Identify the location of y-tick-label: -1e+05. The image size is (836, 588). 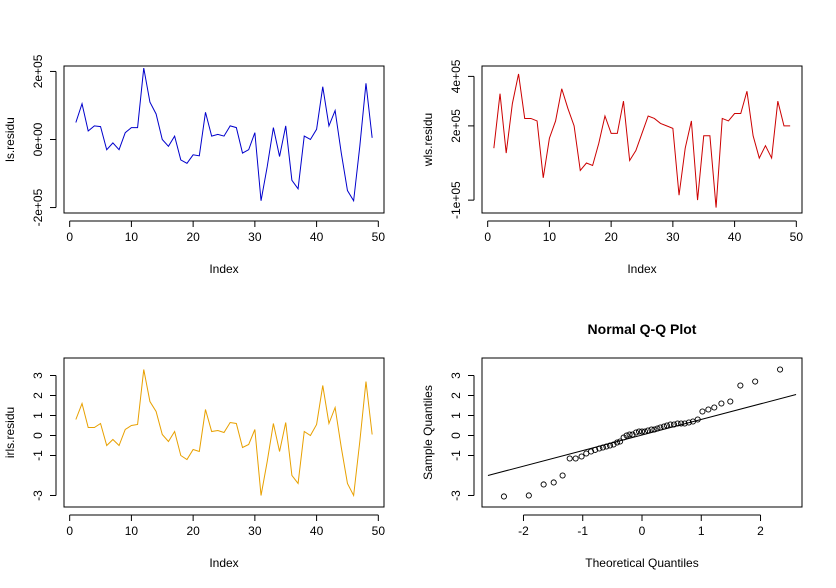
(456, 200).